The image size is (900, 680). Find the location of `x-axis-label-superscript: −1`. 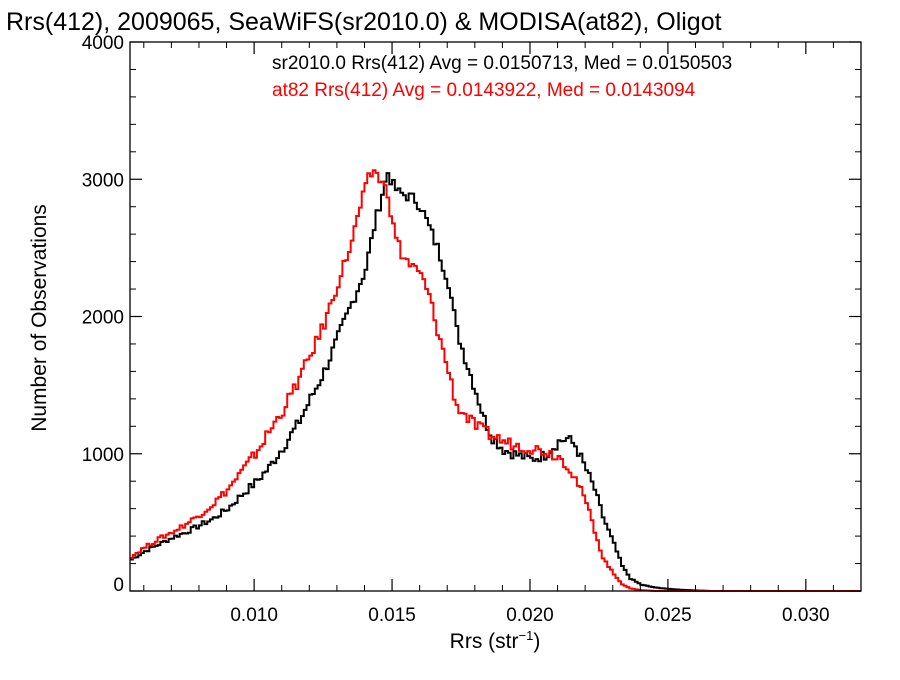

x-axis-label-superscript: −1 is located at coordinates (526, 635).